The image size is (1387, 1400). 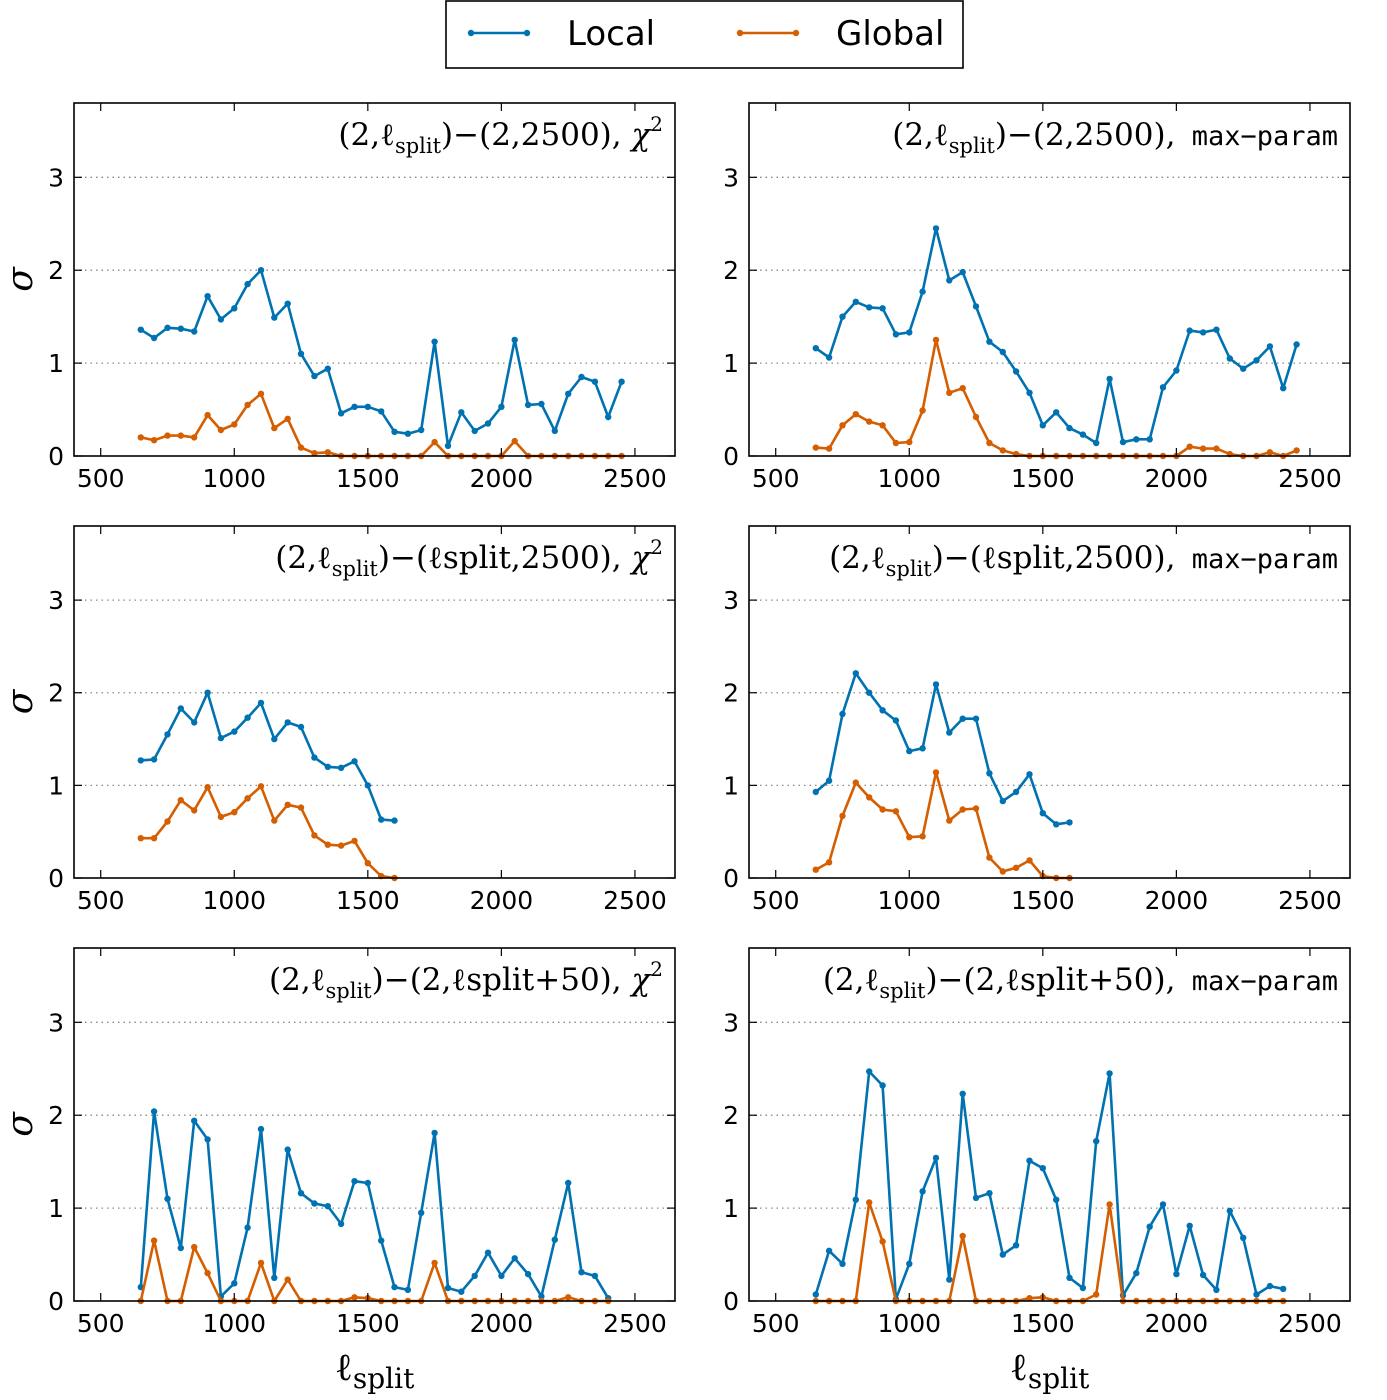 I want to click on panel-title: (2,ℓsplit)−(2,2500), χ2, so click(x=500, y=135).